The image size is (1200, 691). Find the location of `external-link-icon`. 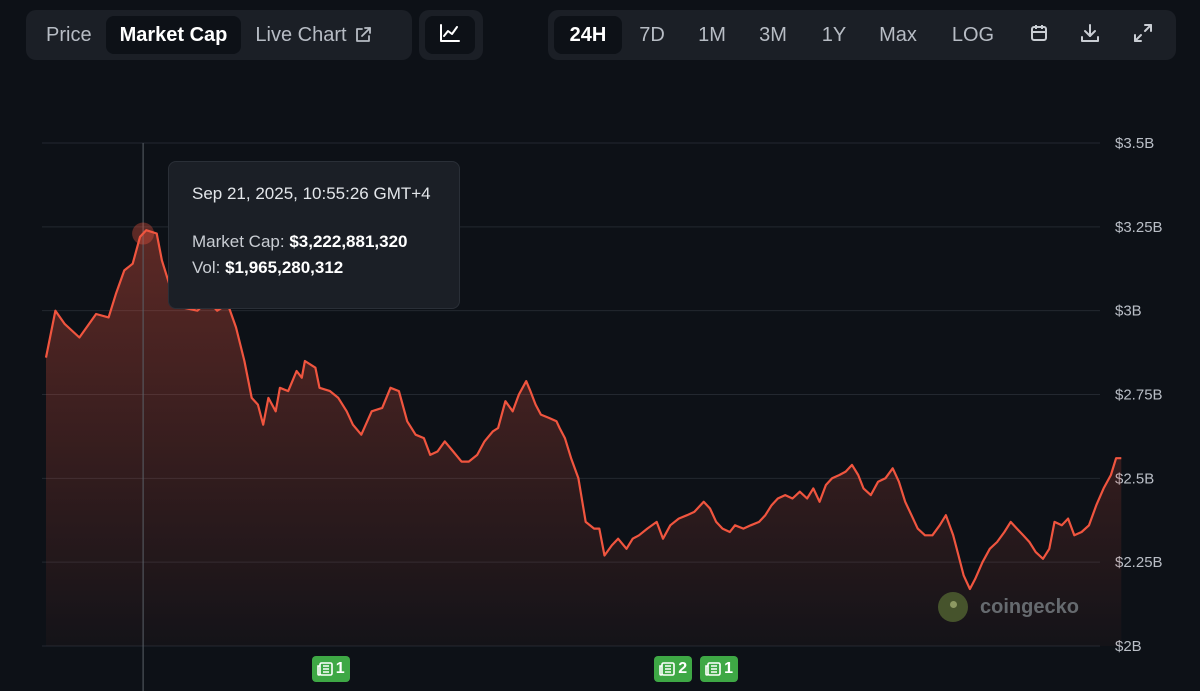

external-link-icon is located at coordinates (363, 35).